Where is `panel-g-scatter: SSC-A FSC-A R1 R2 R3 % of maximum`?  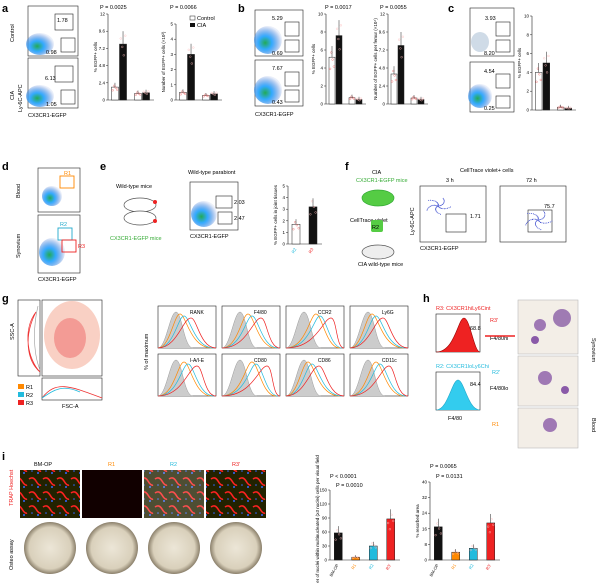
panel-g-scatter: SSC-A FSC-A R1 R2 R3 % of maximum is located at coordinates (80, 354).